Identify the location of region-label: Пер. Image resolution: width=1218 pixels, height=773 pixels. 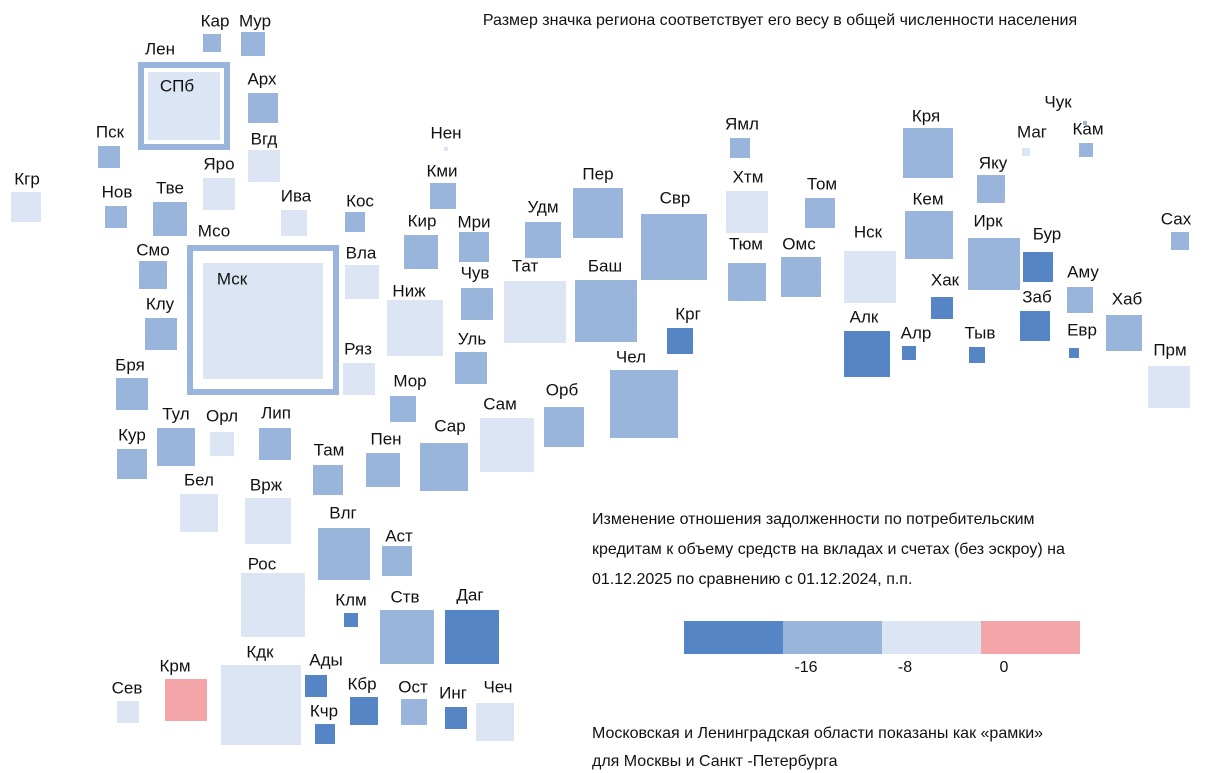
(597, 173).